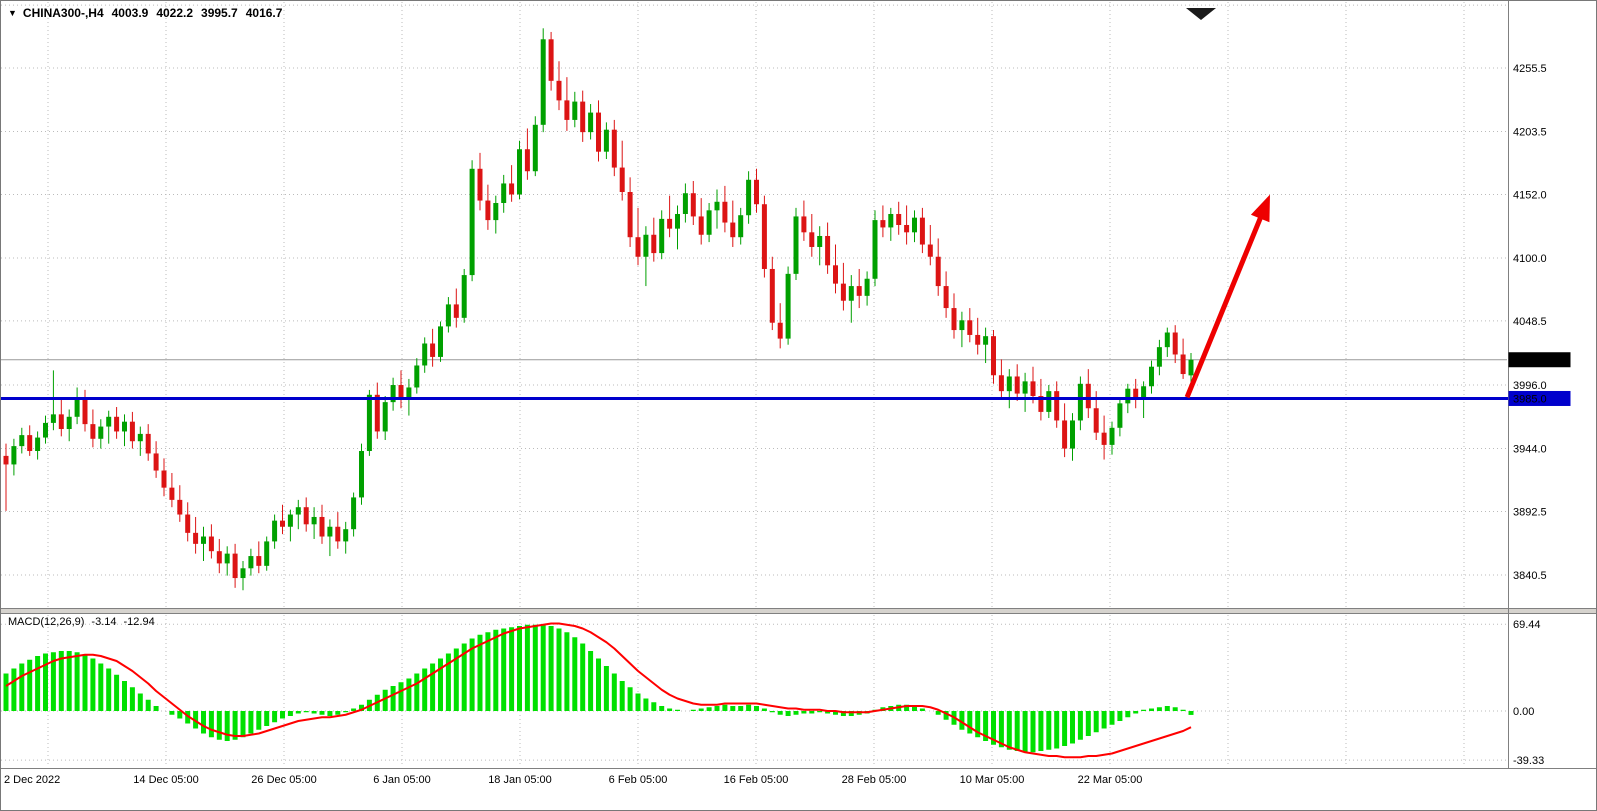 Image resolution: width=1597 pixels, height=811 pixels. I want to click on macd-tick-label: 0.00, so click(1523, 712).